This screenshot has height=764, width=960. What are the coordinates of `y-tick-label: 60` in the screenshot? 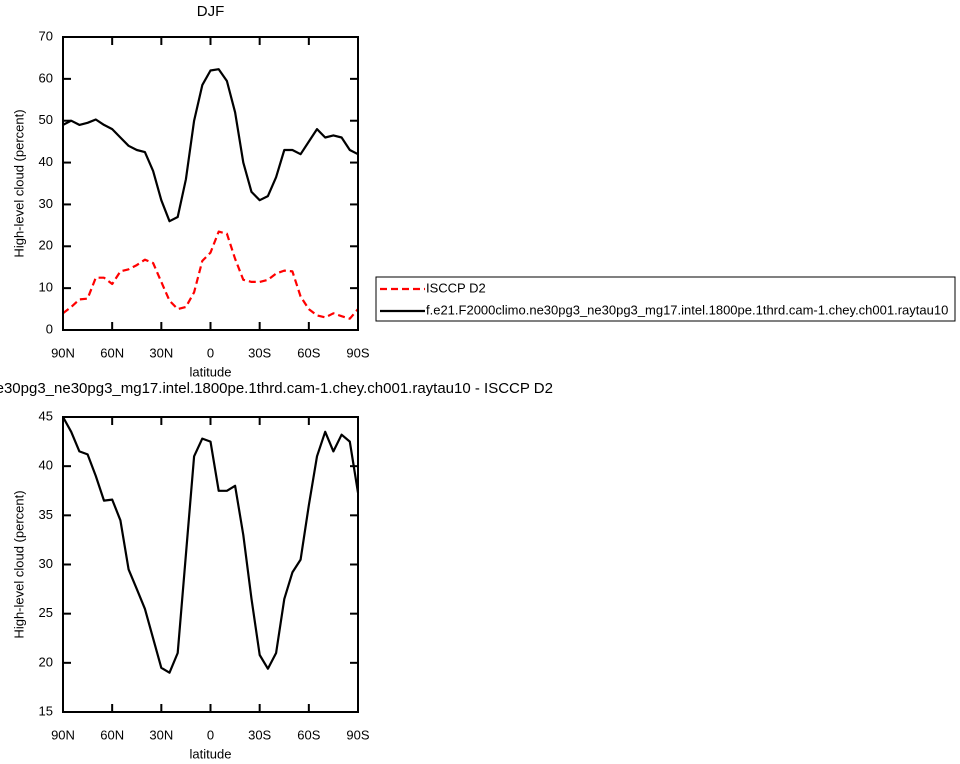 It's located at (46, 77).